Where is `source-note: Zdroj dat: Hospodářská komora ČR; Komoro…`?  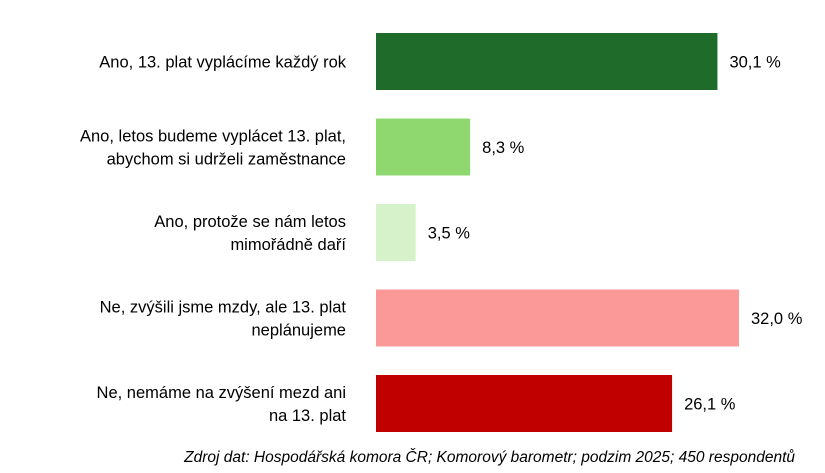 source-note: Zdroj dat: Hospodářská komora ČR; Komoro… is located at coordinates (489, 457).